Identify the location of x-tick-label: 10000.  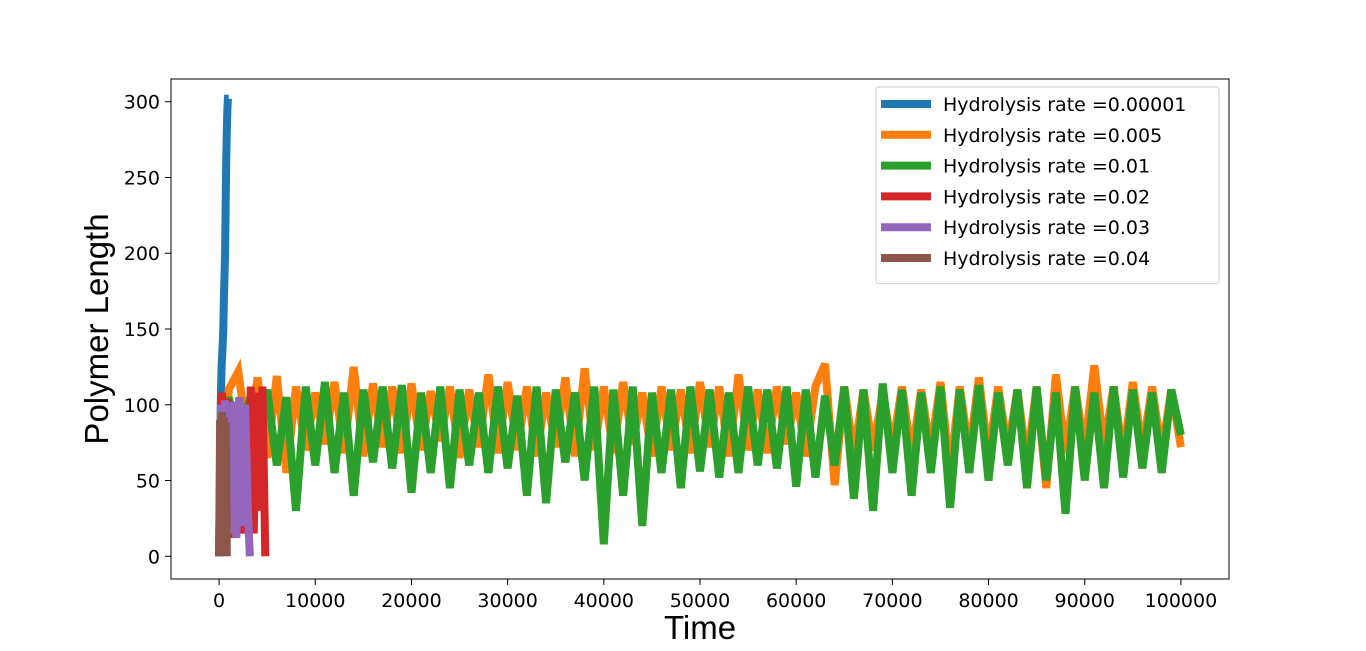
(315, 601).